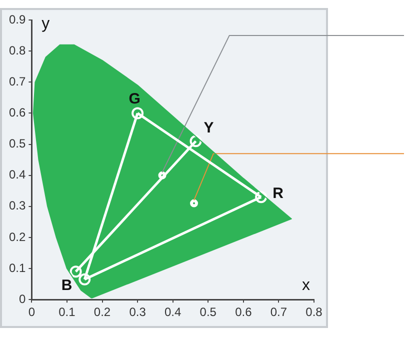  I want to click on y-tick-label: 0.8, so click(17, 50).